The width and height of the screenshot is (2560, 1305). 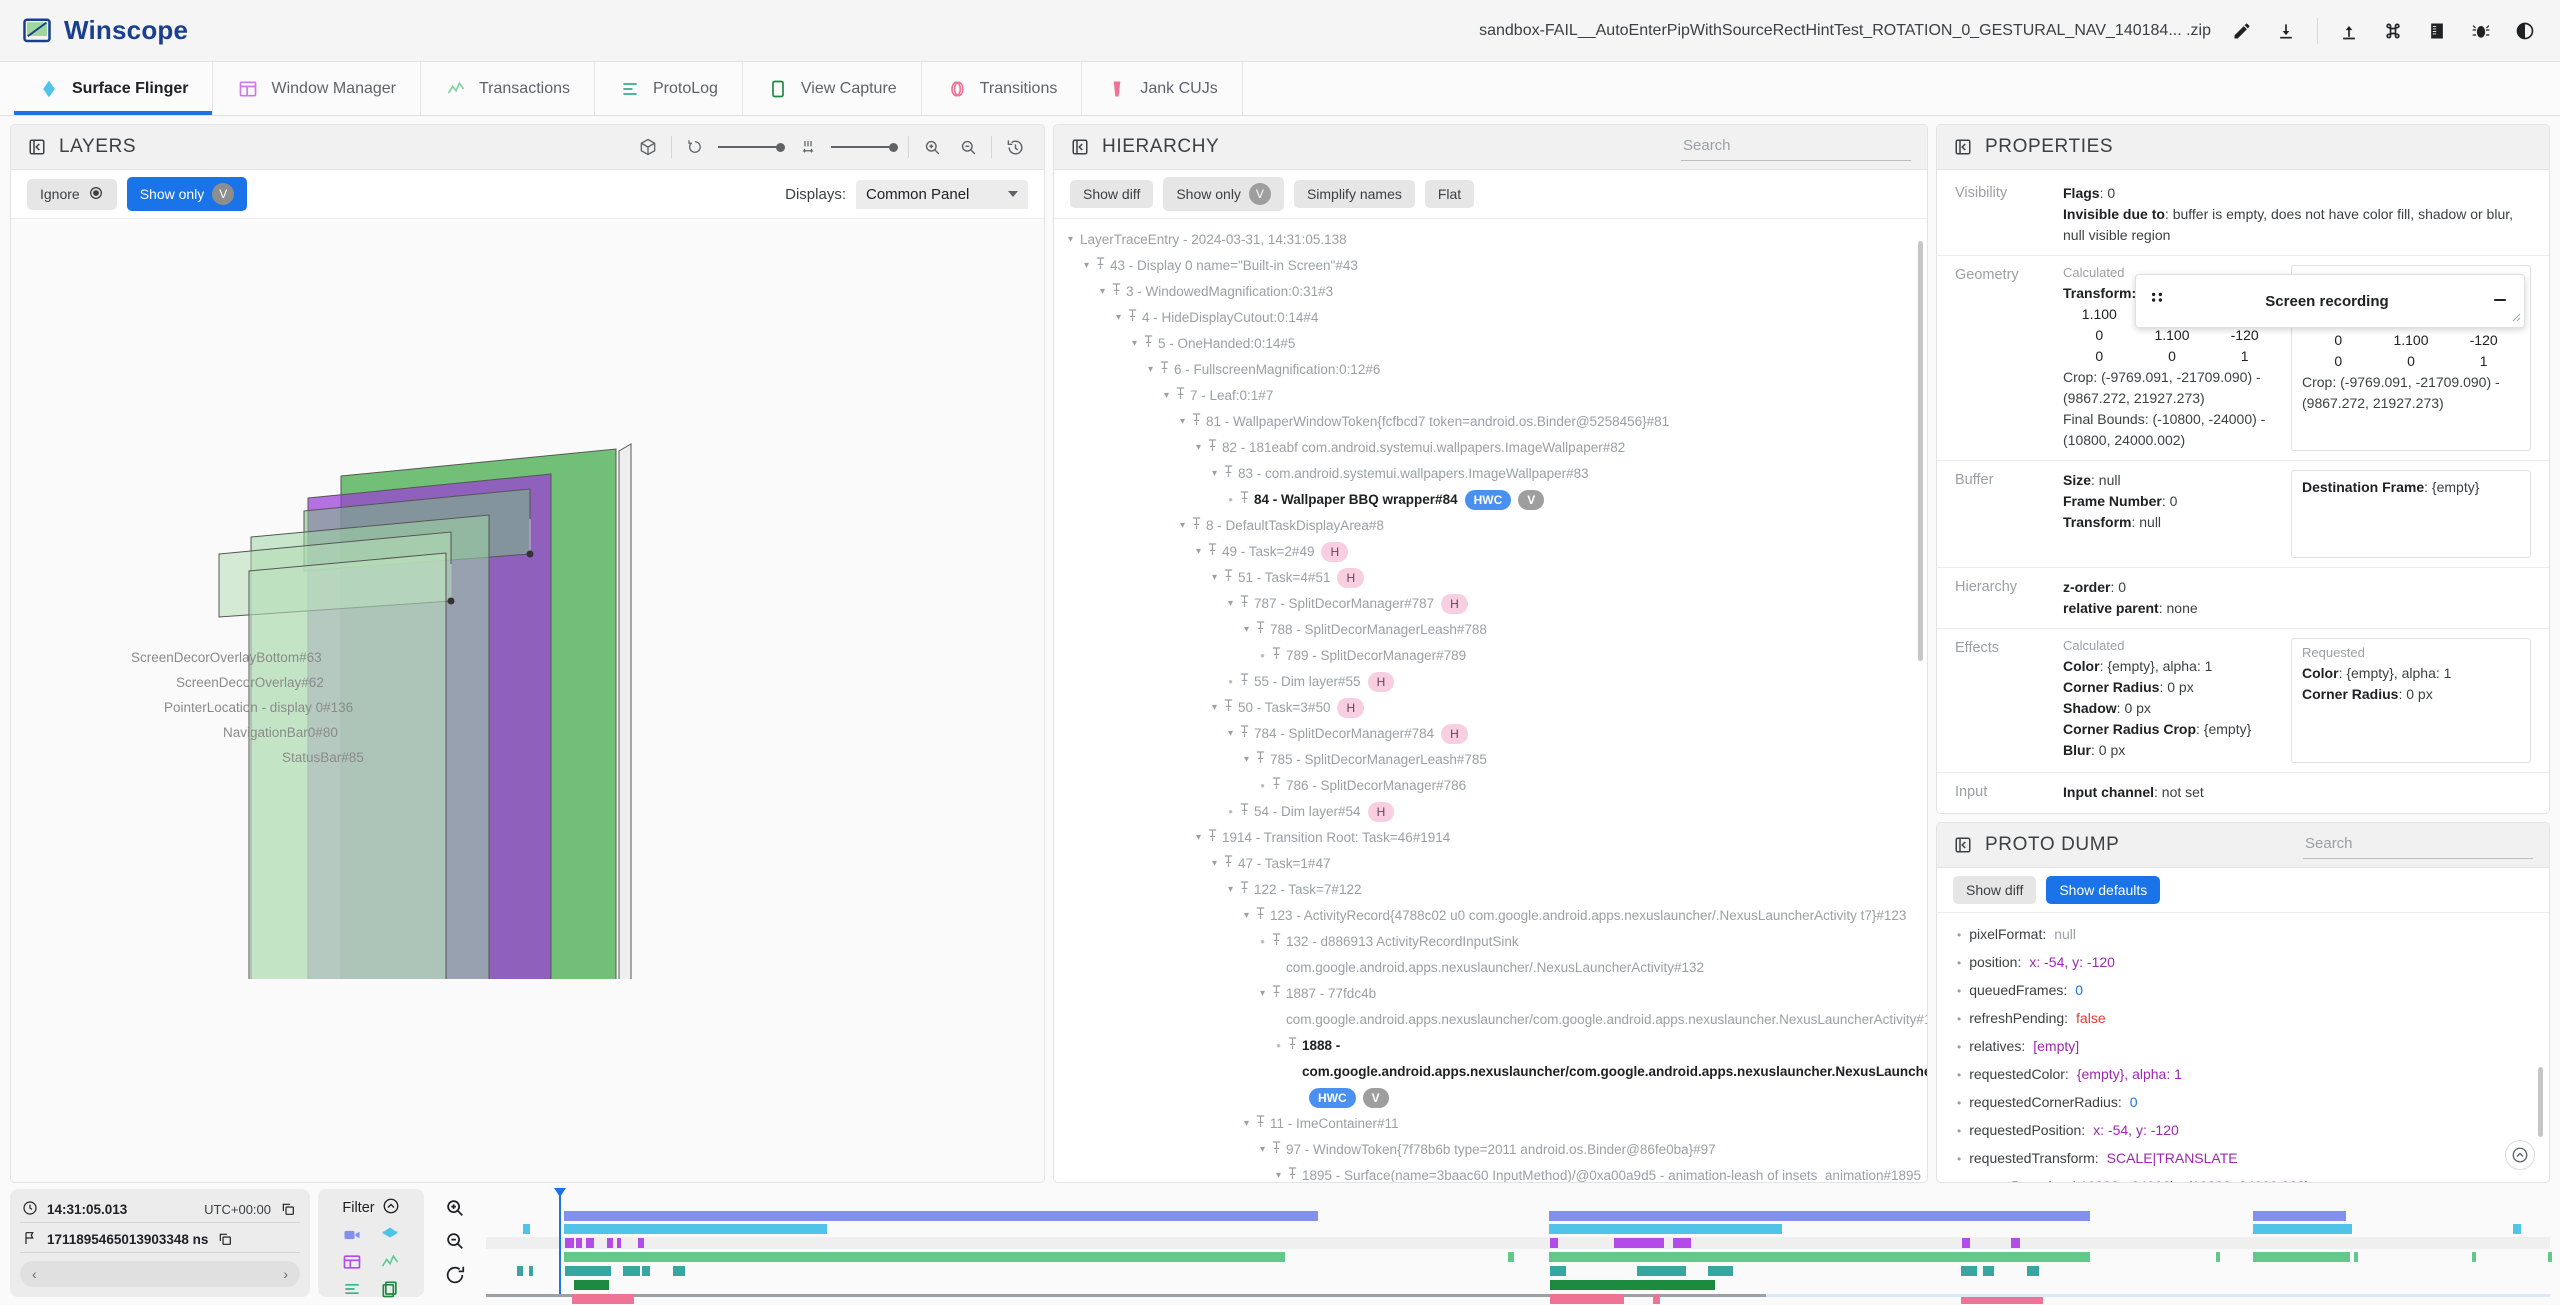 What do you see at coordinates (1449, 194) in the screenshot?
I see `hierarchy-flat-button: Flat` at bounding box center [1449, 194].